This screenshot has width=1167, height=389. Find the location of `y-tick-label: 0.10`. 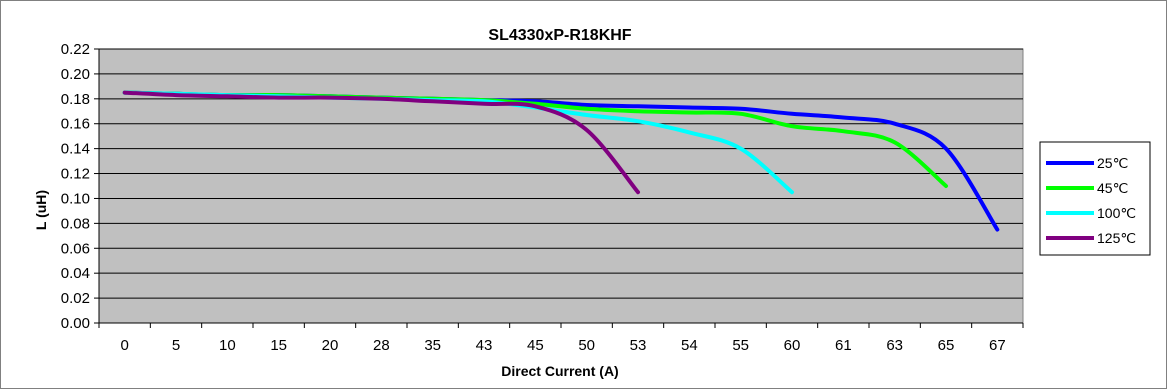

y-tick-label: 0.10 is located at coordinates (75, 198).